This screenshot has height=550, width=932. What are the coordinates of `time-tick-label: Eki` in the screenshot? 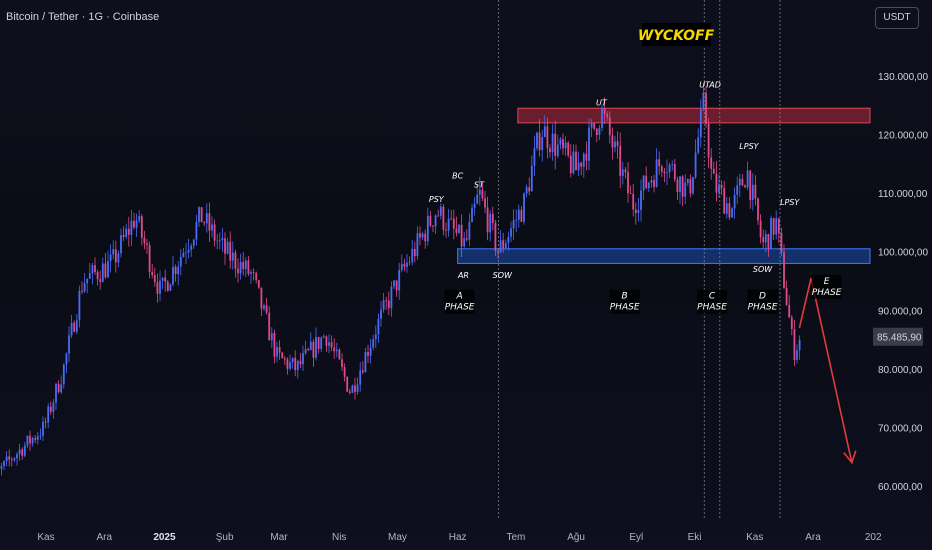 It's located at (695, 537).